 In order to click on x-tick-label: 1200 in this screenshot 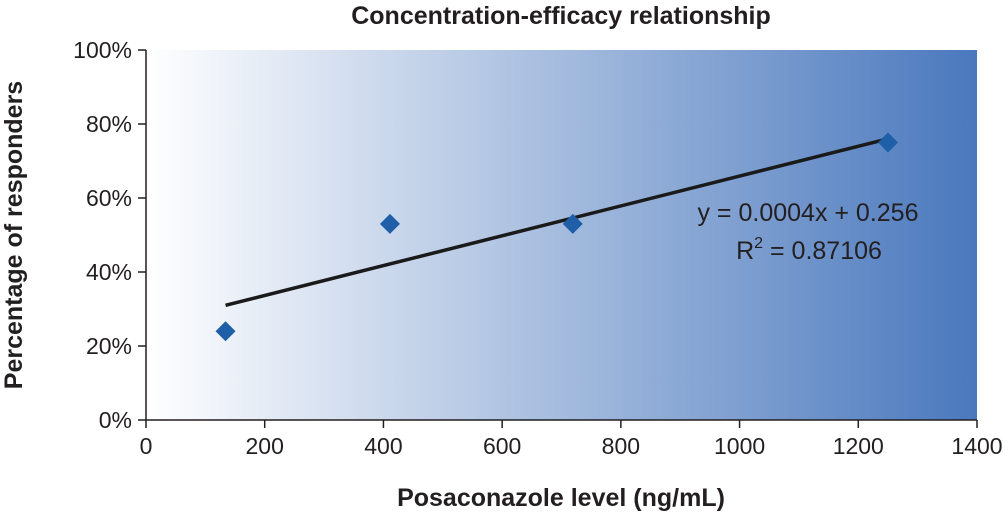, I will do `click(858, 446)`.